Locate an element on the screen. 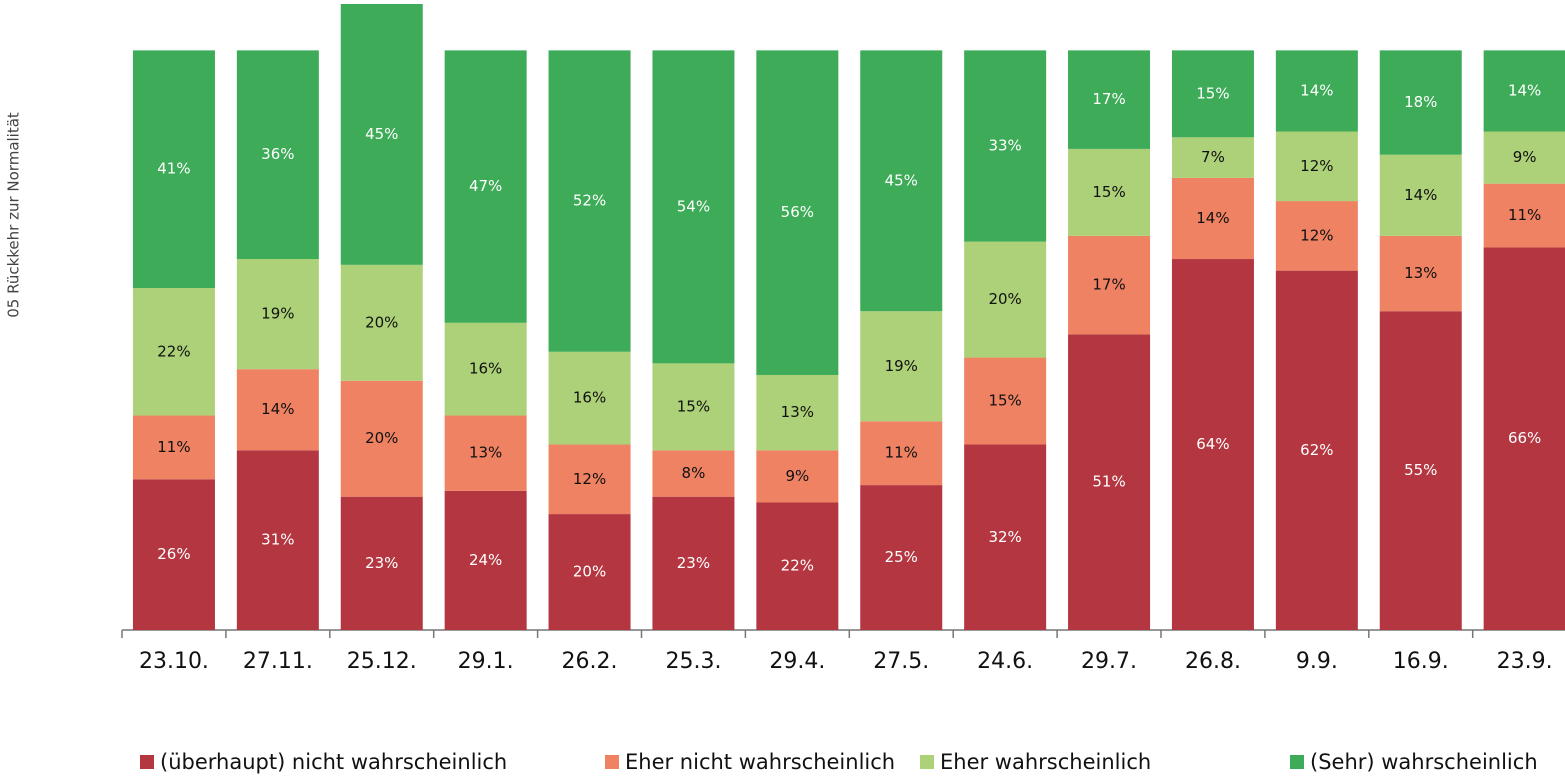 Image resolution: width=1565 pixels, height=776 pixels. legend-label: (überhaupt) nicht wahrscheinlich is located at coordinates (333, 762).